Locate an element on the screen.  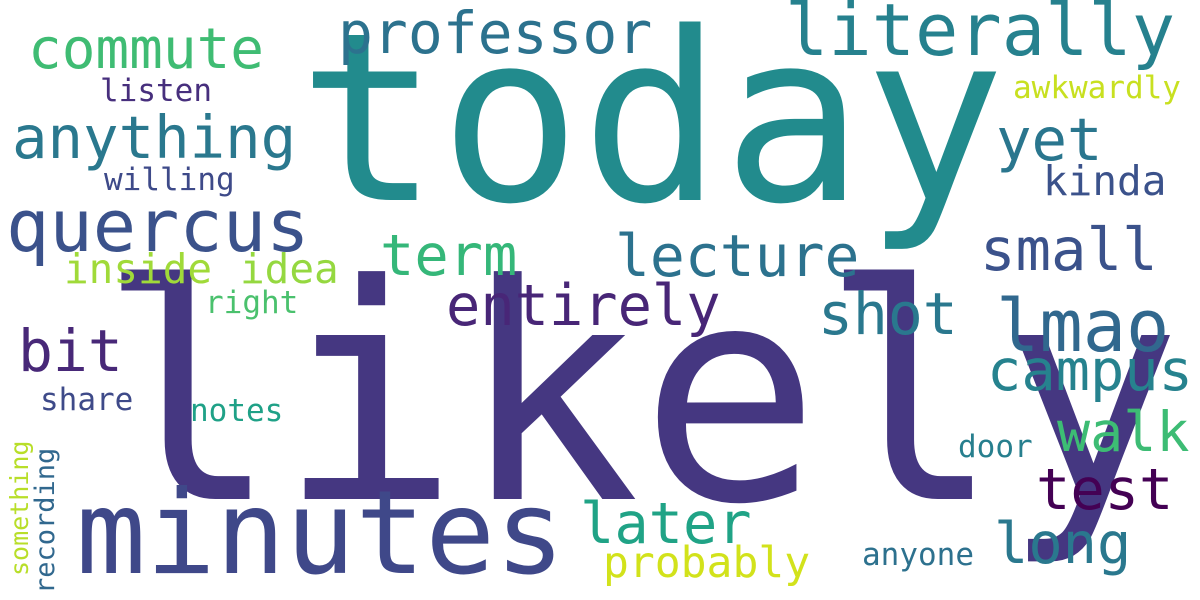
word-notes: notes is located at coordinates (237, 411).